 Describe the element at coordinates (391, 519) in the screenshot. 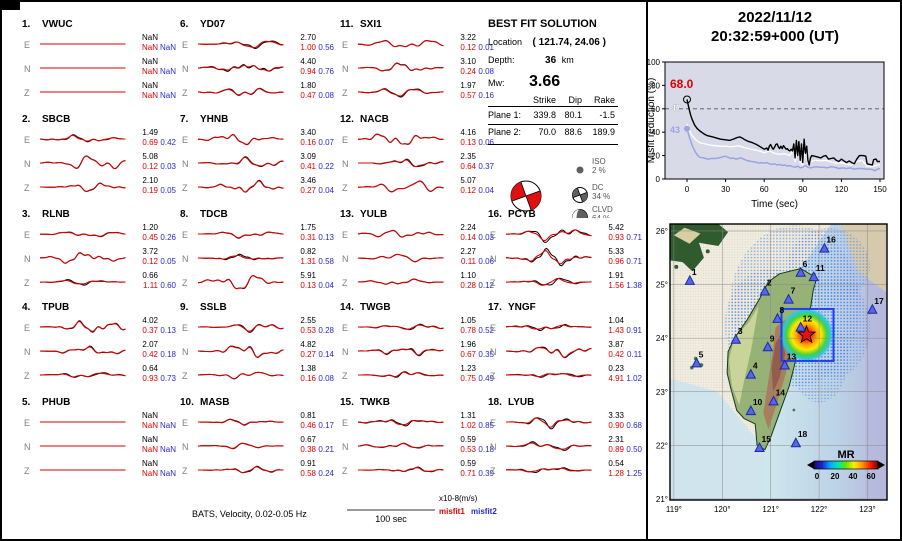

I see `time-scale-label: 100 sec` at that location.